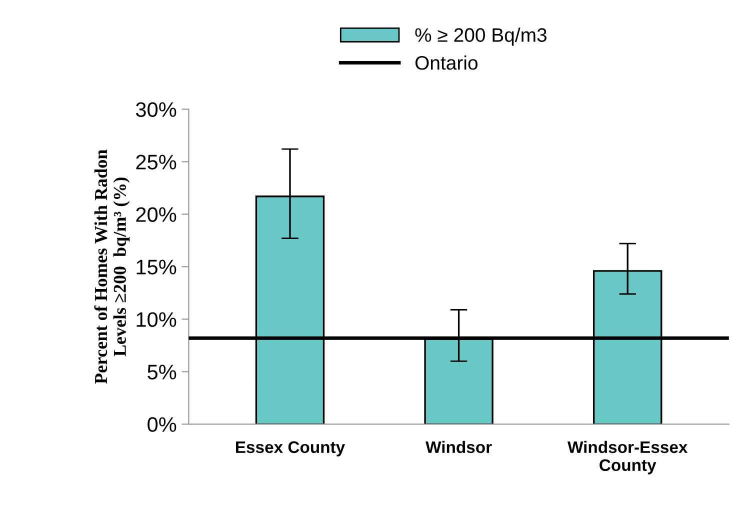 The image size is (740, 508). Describe the element at coordinates (112, 267) in the screenshot. I see `y-axis-title: Percent of Homes With Radon Levels ≥200 bq/m³ (%)` at that location.